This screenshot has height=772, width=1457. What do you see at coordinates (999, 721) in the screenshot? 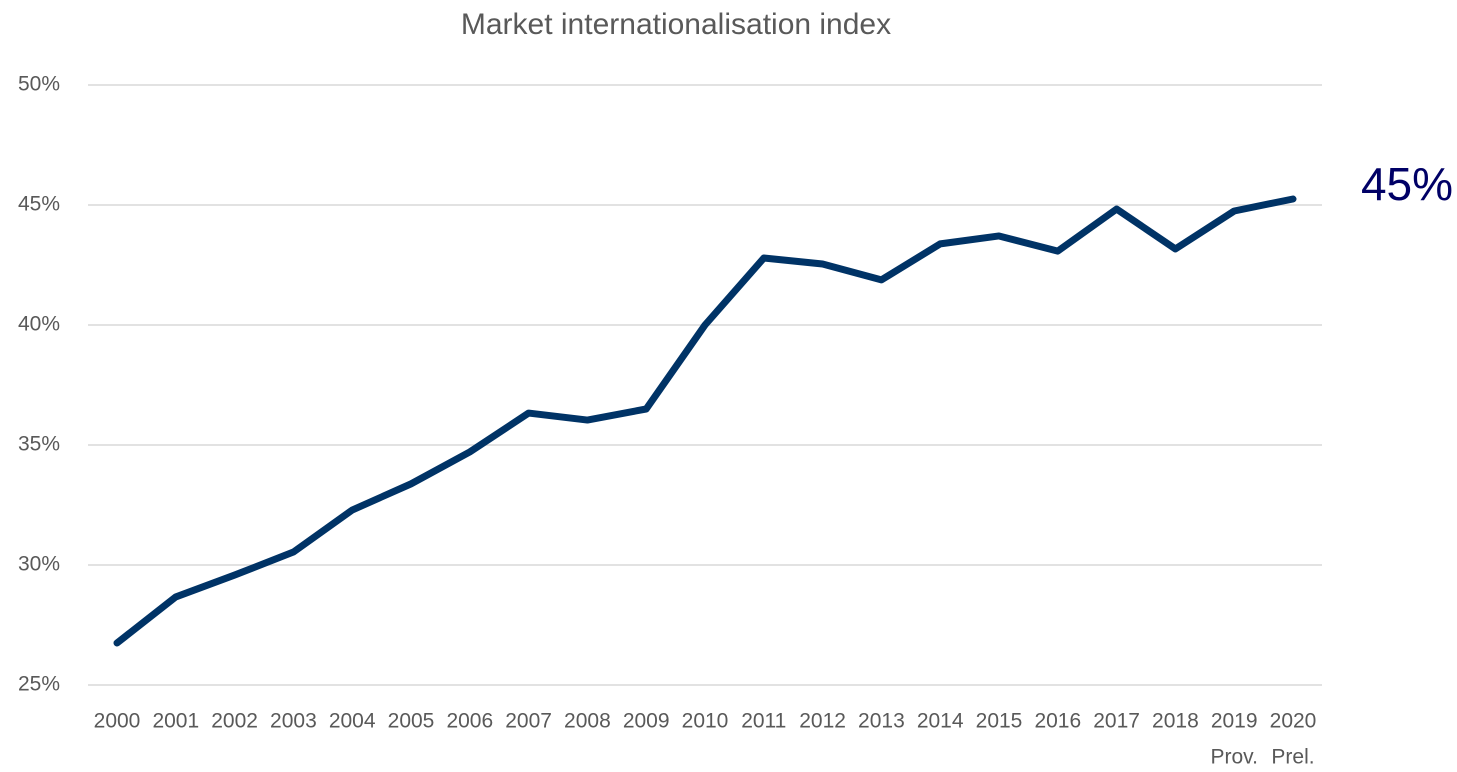
I see `x-tick-label: 2015` at bounding box center [999, 721].